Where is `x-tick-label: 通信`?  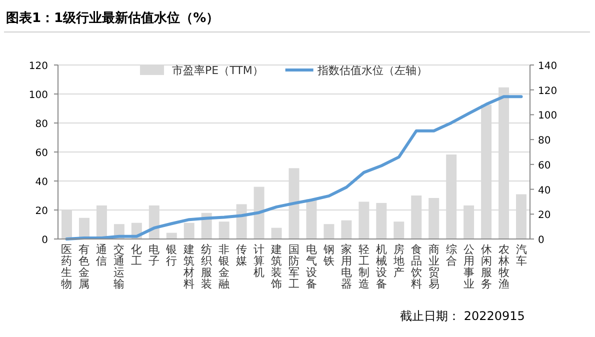 x-tick-label: 通信 is located at coordinates (102, 255).